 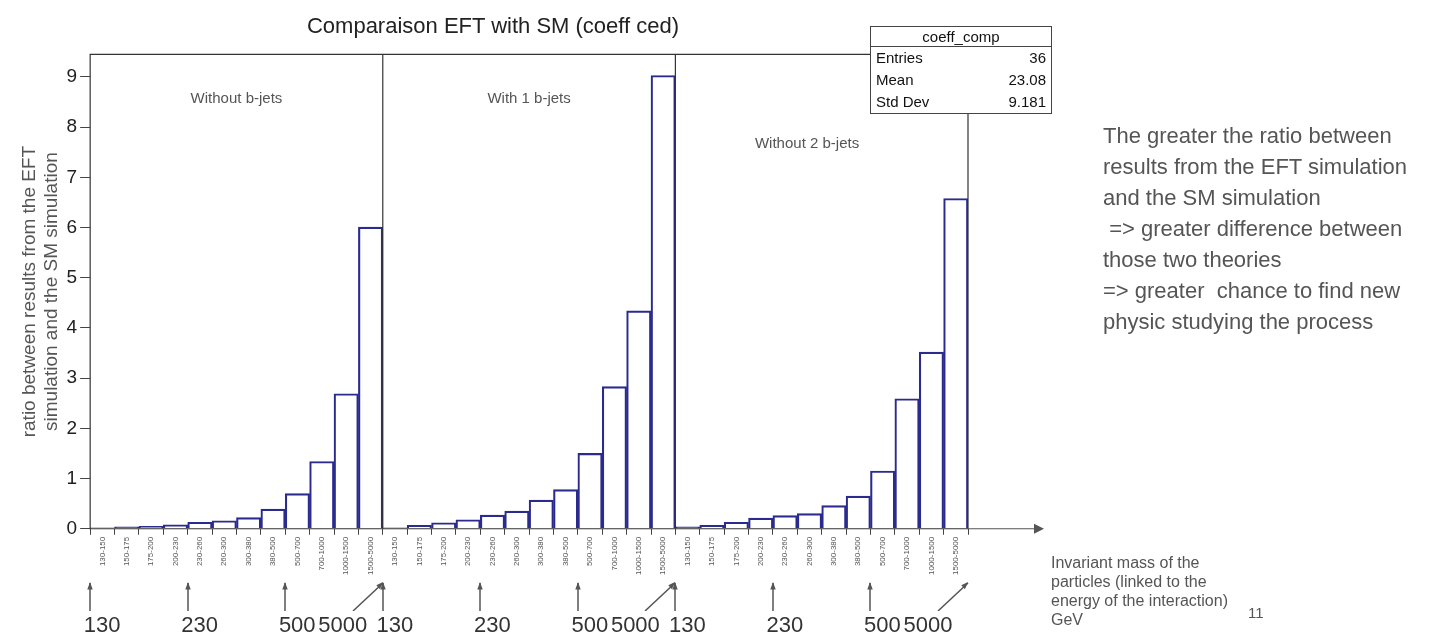 What do you see at coordinates (72, 176) in the screenshot?
I see `y-tick-label: 7` at bounding box center [72, 176].